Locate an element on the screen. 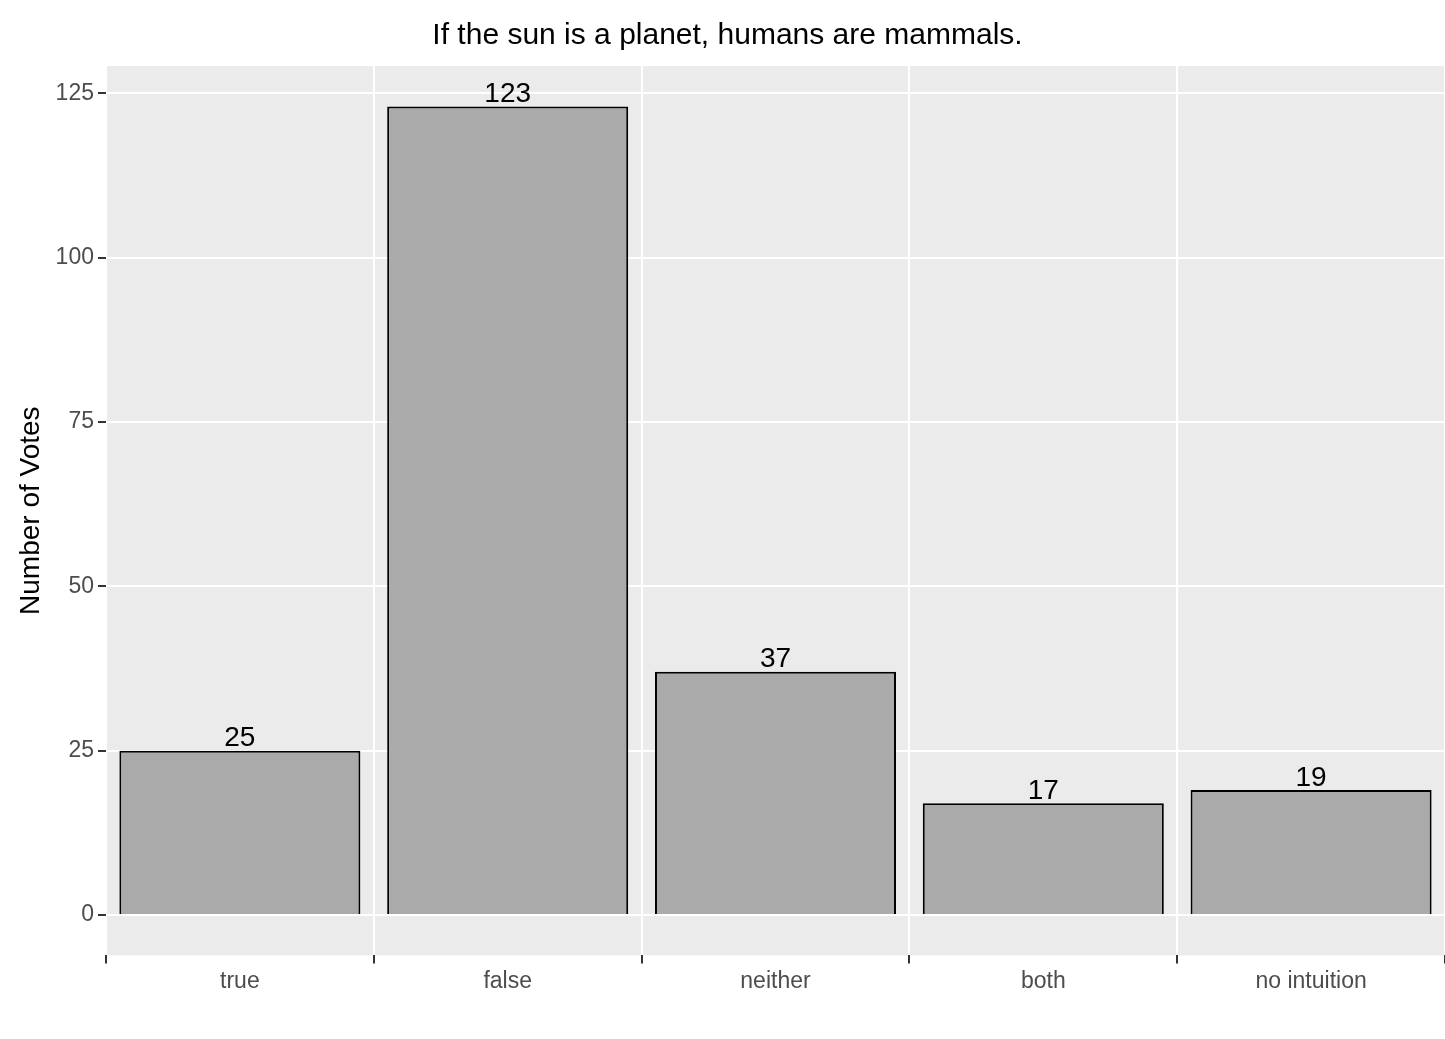  y-tick-label: 25 is located at coordinates (81, 748).